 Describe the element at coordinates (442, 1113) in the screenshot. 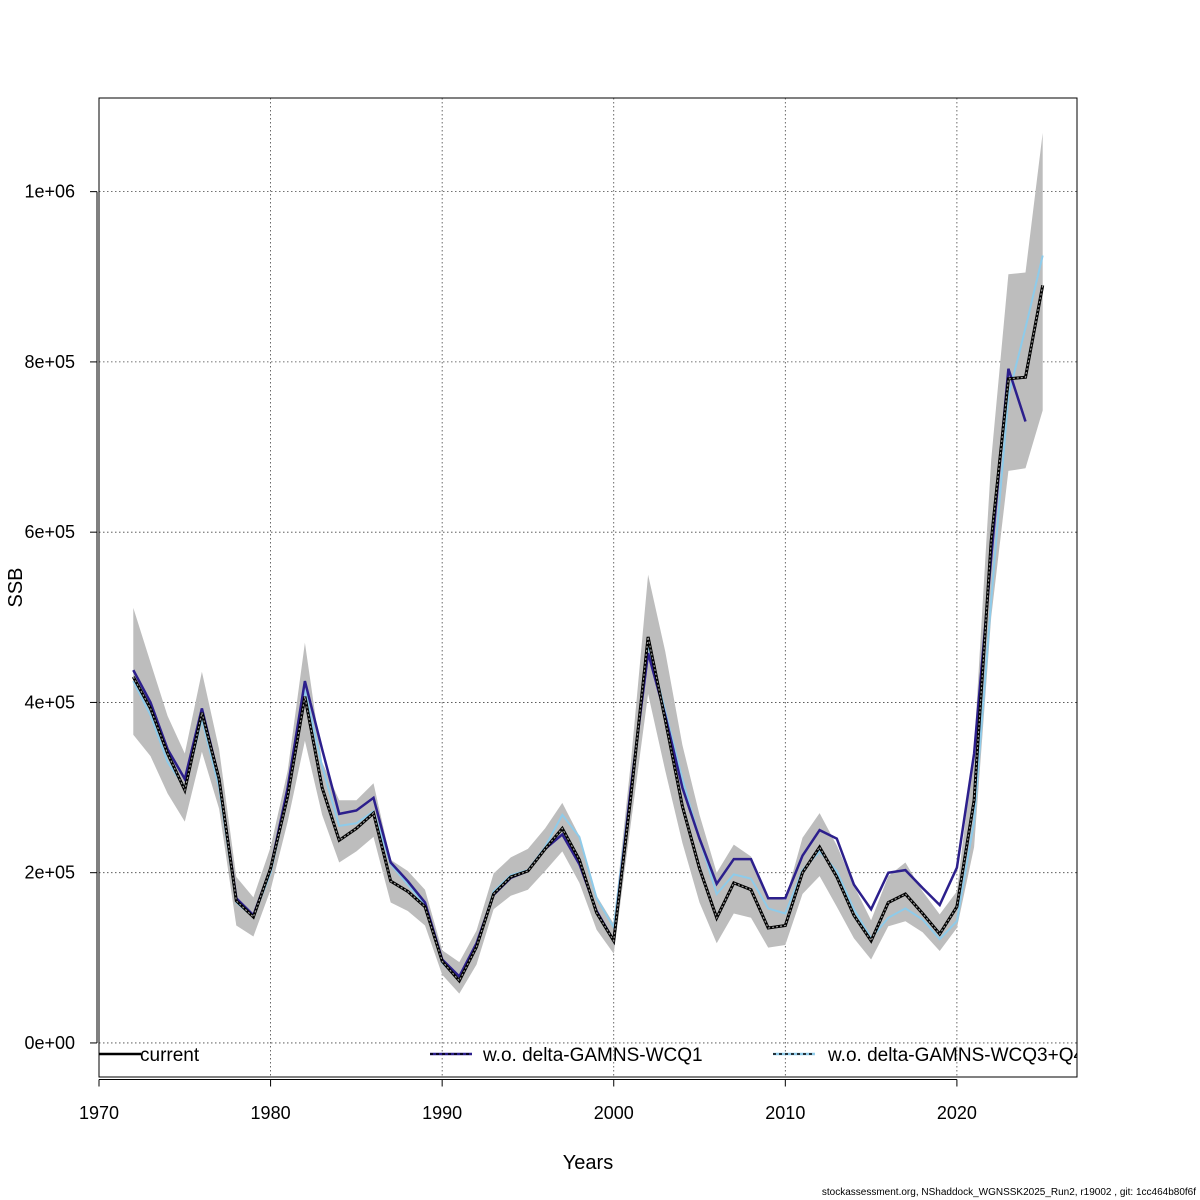

I see `x-tick-label: 1990` at that location.